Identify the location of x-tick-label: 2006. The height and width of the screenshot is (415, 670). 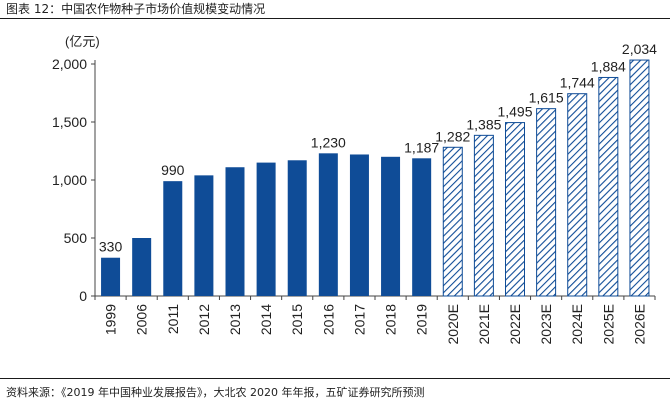
(142, 319).